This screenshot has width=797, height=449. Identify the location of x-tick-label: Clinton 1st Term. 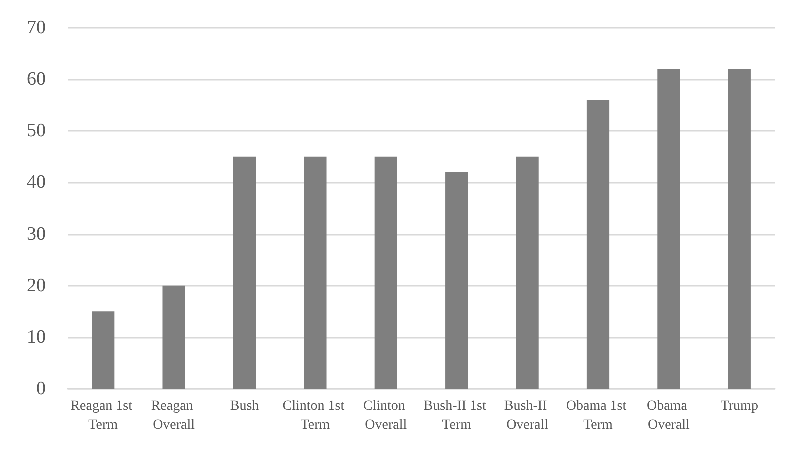
(315, 416).